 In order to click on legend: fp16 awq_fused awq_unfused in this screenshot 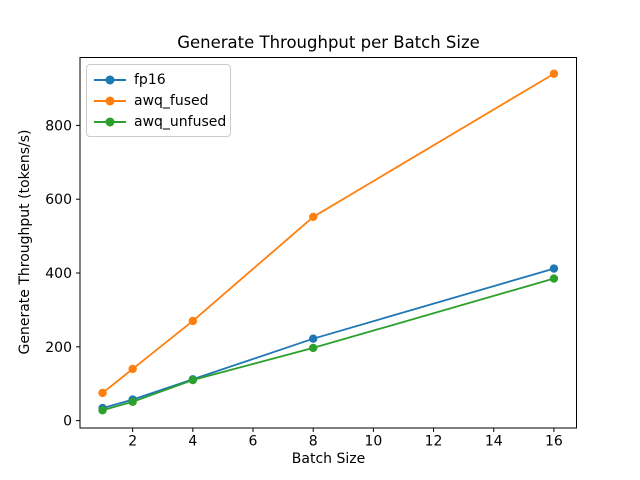, I will do `click(158, 100)`.